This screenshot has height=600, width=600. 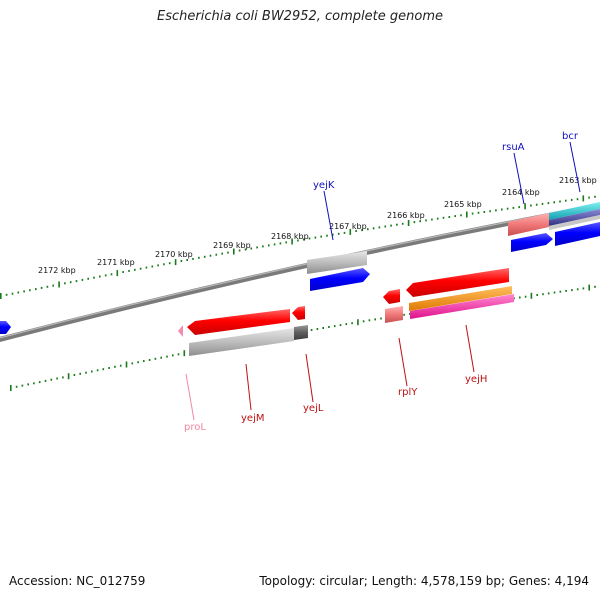 I want to click on feature-yejL, so click(x=298, y=313).